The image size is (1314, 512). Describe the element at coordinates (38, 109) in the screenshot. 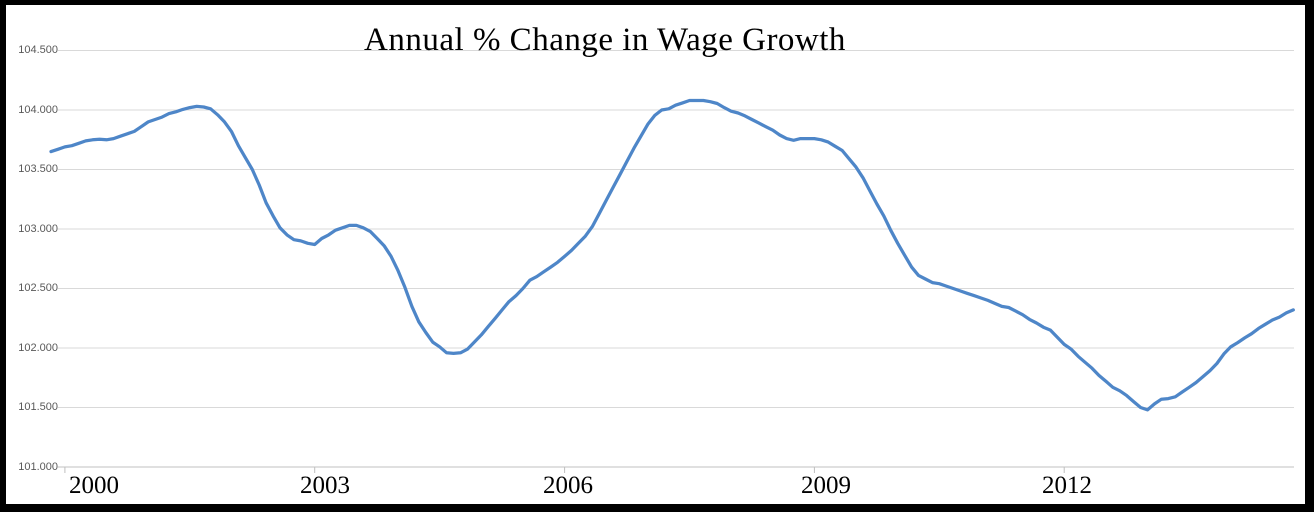

I see `y-axis-tick-label: 104.000` at that location.